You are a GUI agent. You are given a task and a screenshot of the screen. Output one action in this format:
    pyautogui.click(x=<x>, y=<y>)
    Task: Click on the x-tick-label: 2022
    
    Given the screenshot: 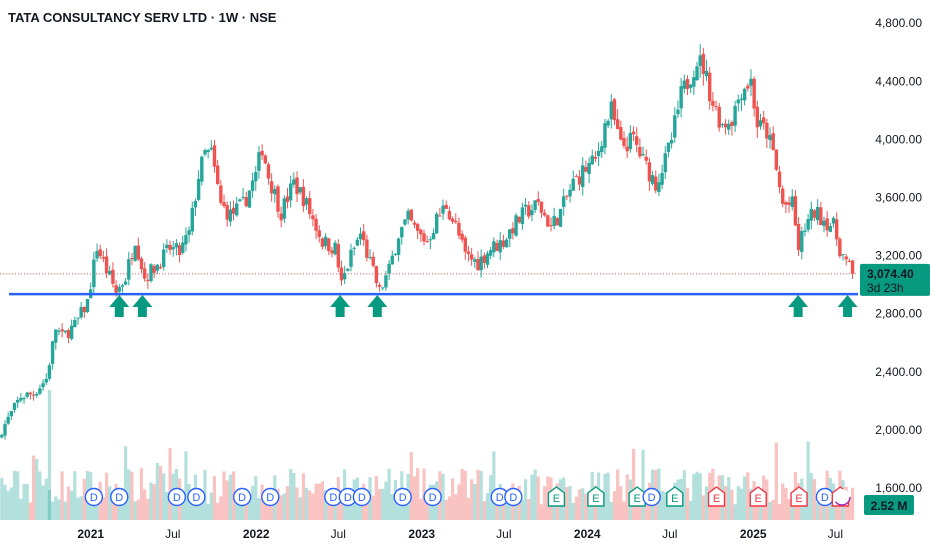 What is the action you would take?
    pyautogui.click(x=256, y=534)
    